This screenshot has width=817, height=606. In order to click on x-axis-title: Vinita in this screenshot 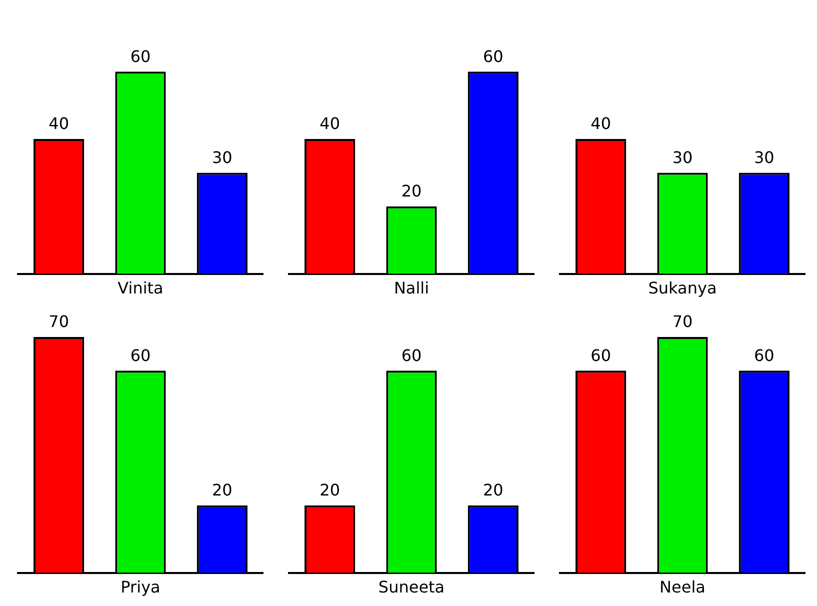, I will do `click(141, 288)`.